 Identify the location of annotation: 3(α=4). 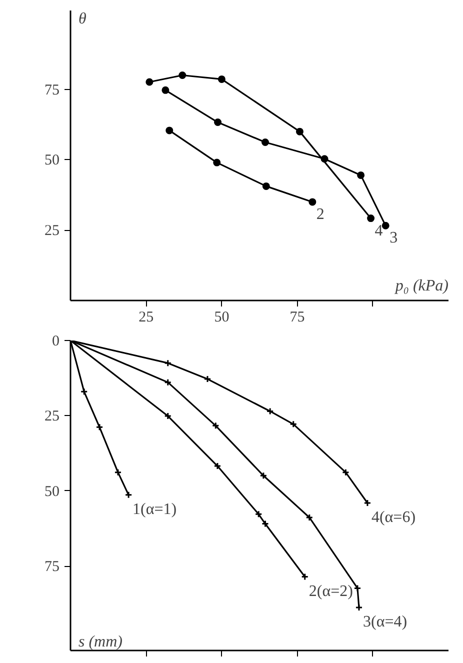
(385, 621).